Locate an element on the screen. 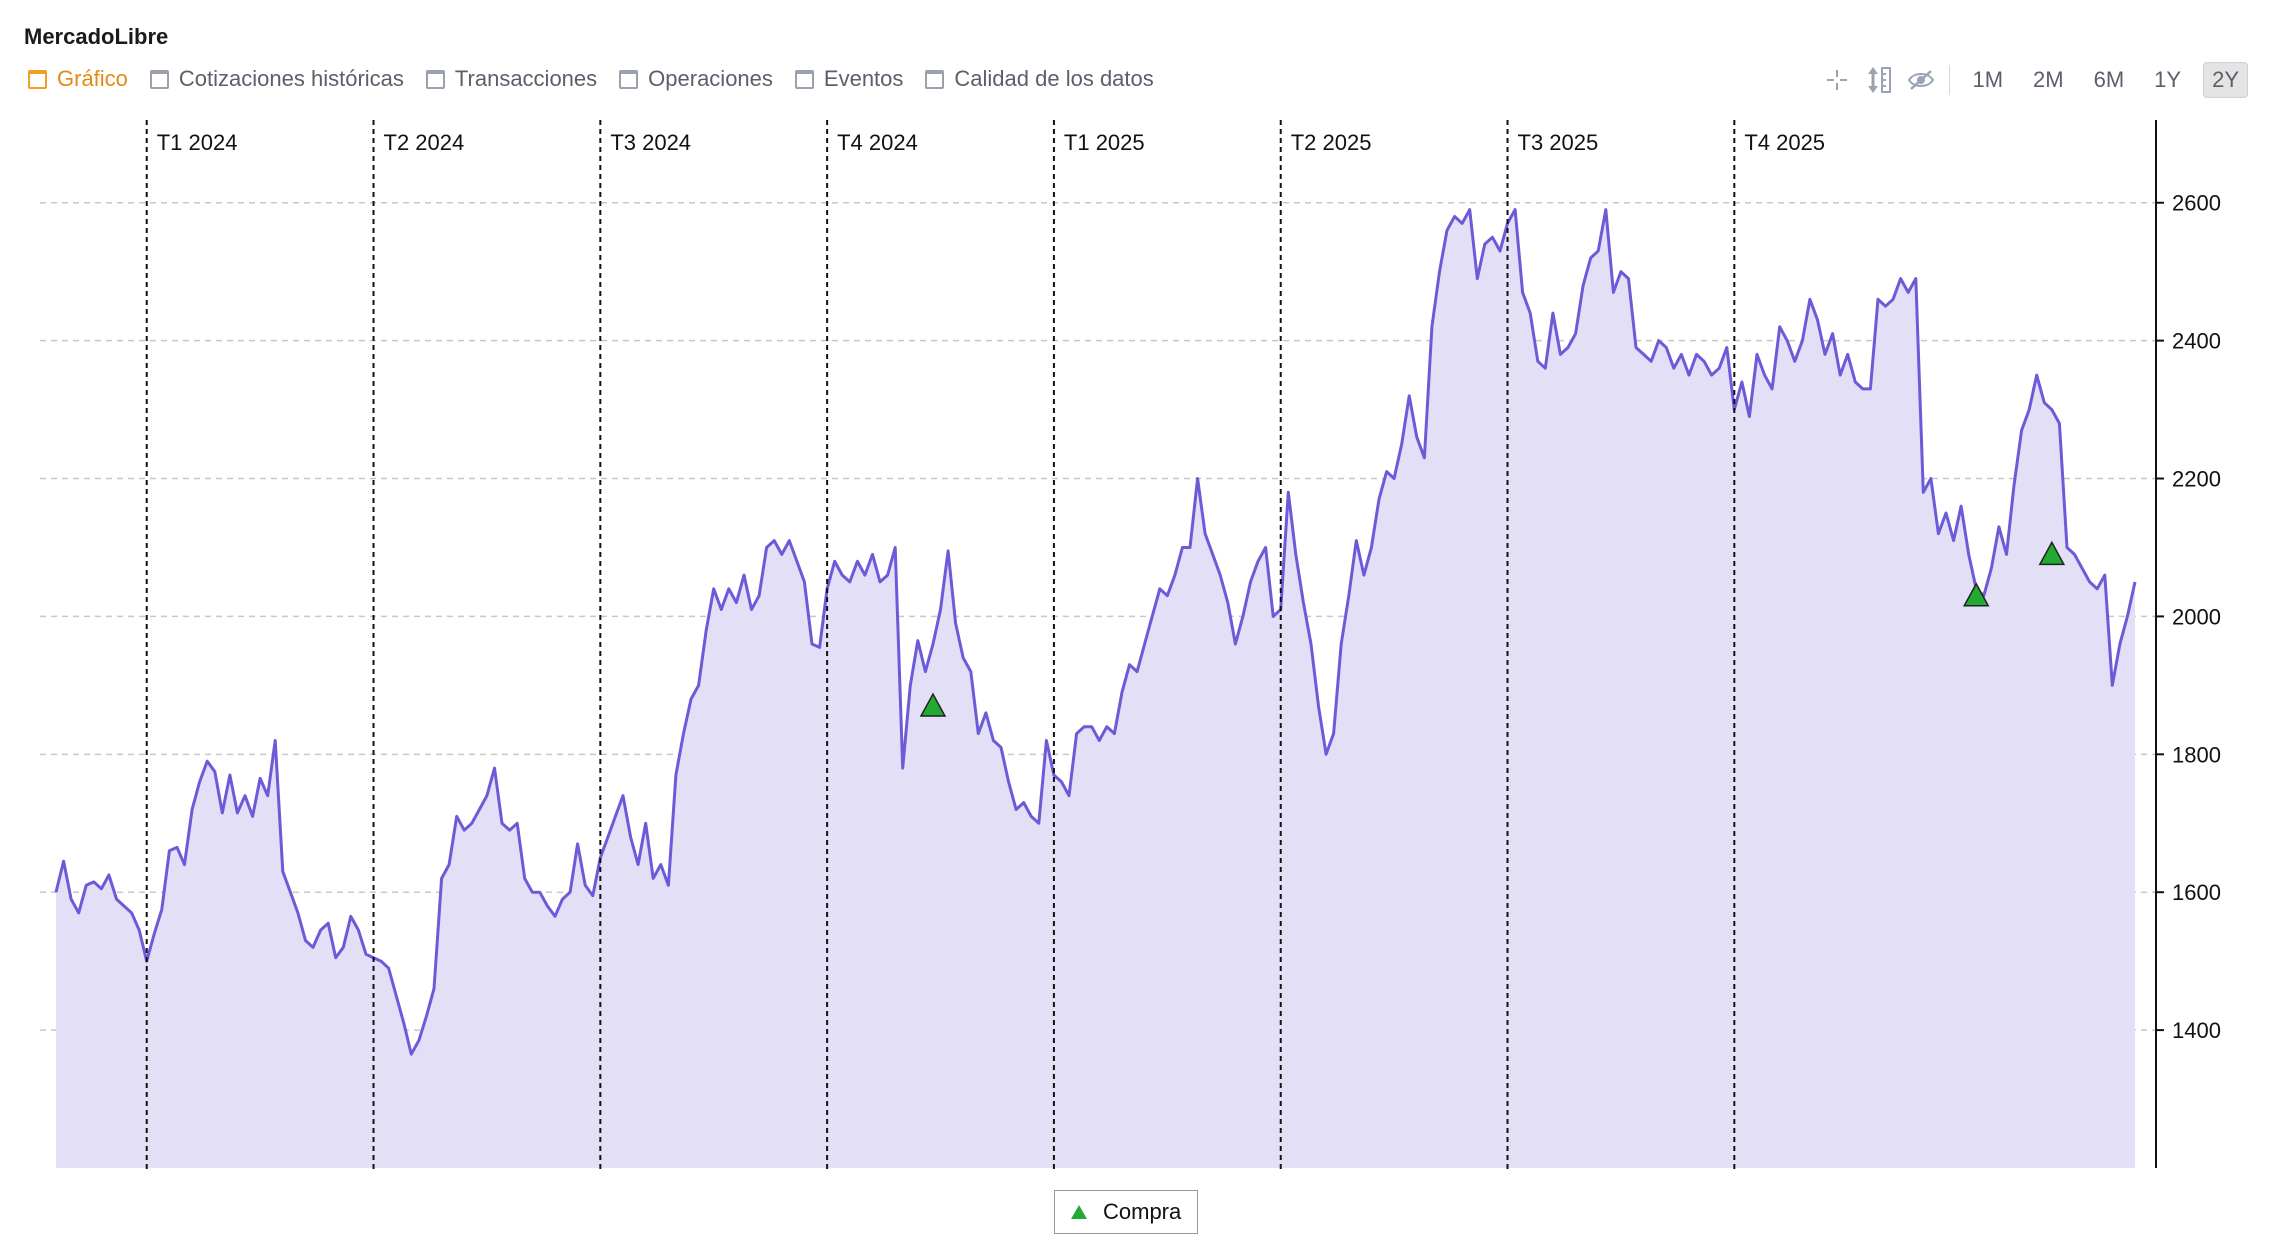 The width and height of the screenshot is (2284, 1242). tab-label: Cotizaciones históricas is located at coordinates (291, 78).